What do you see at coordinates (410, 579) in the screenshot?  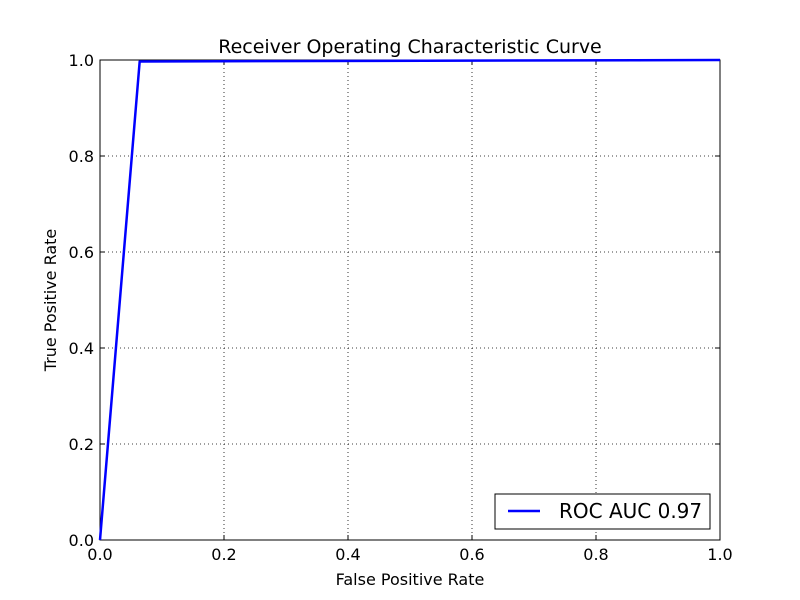 I see `x-axis-label: False Positive Rate` at bounding box center [410, 579].